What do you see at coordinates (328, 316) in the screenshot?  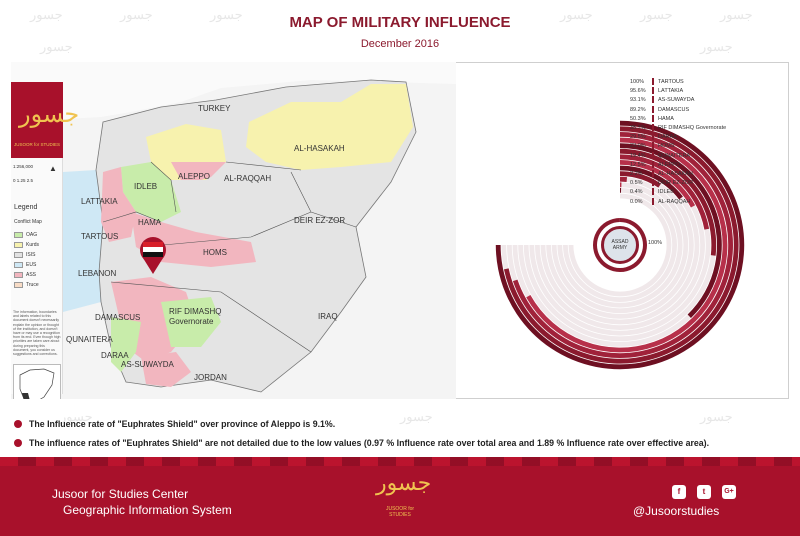 I see `map-label-iraq: IRAQ` at bounding box center [328, 316].